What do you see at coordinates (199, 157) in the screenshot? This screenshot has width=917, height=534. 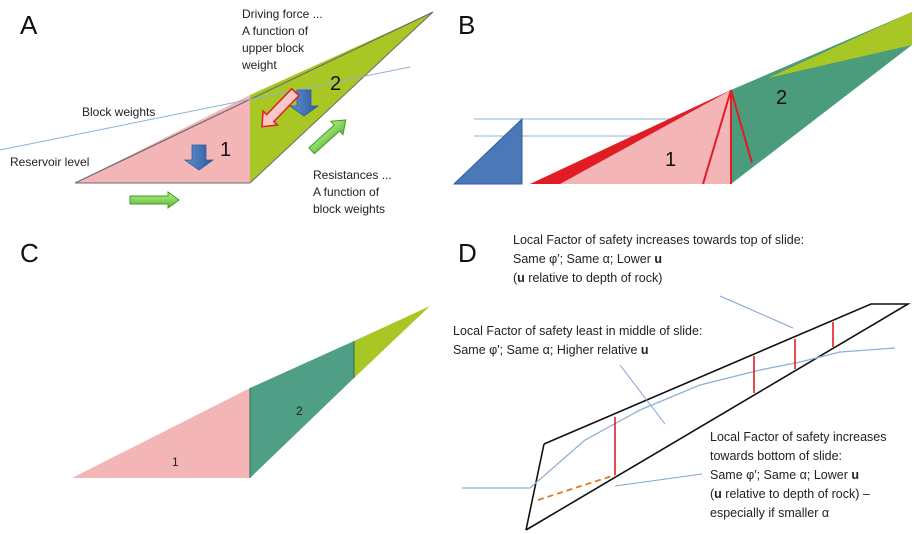 I see `block-1-weight-arrow-icon` at bounding box center [199, 157].